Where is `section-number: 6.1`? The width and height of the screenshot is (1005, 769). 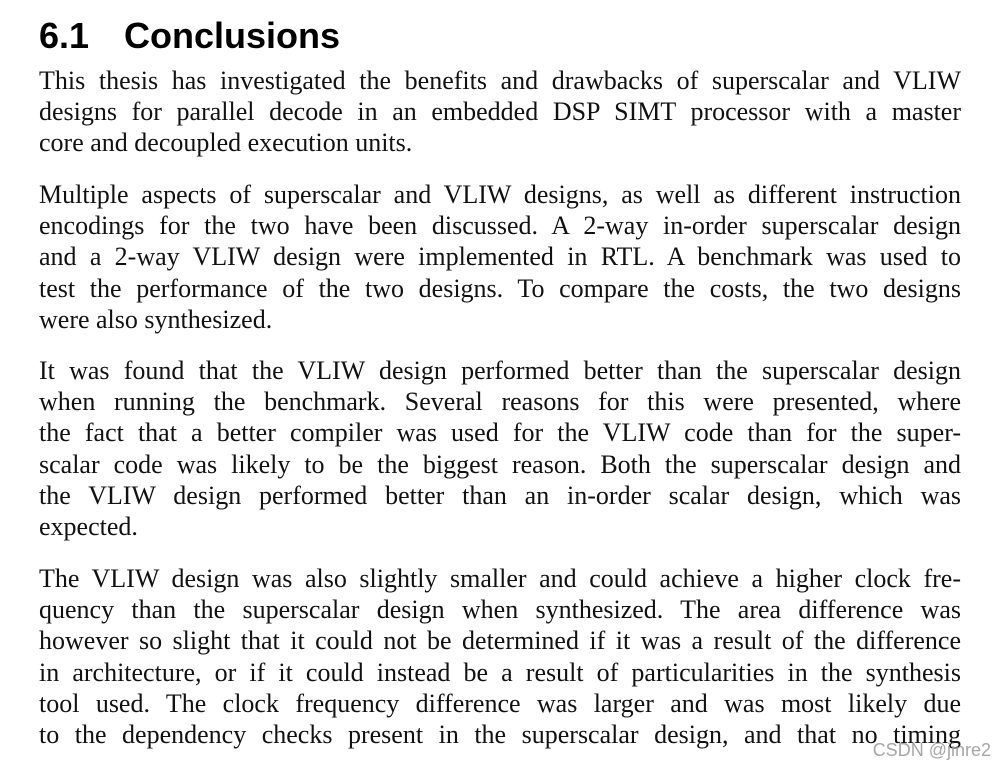 section-number: 6.1 is located at coordinates (64, 35).